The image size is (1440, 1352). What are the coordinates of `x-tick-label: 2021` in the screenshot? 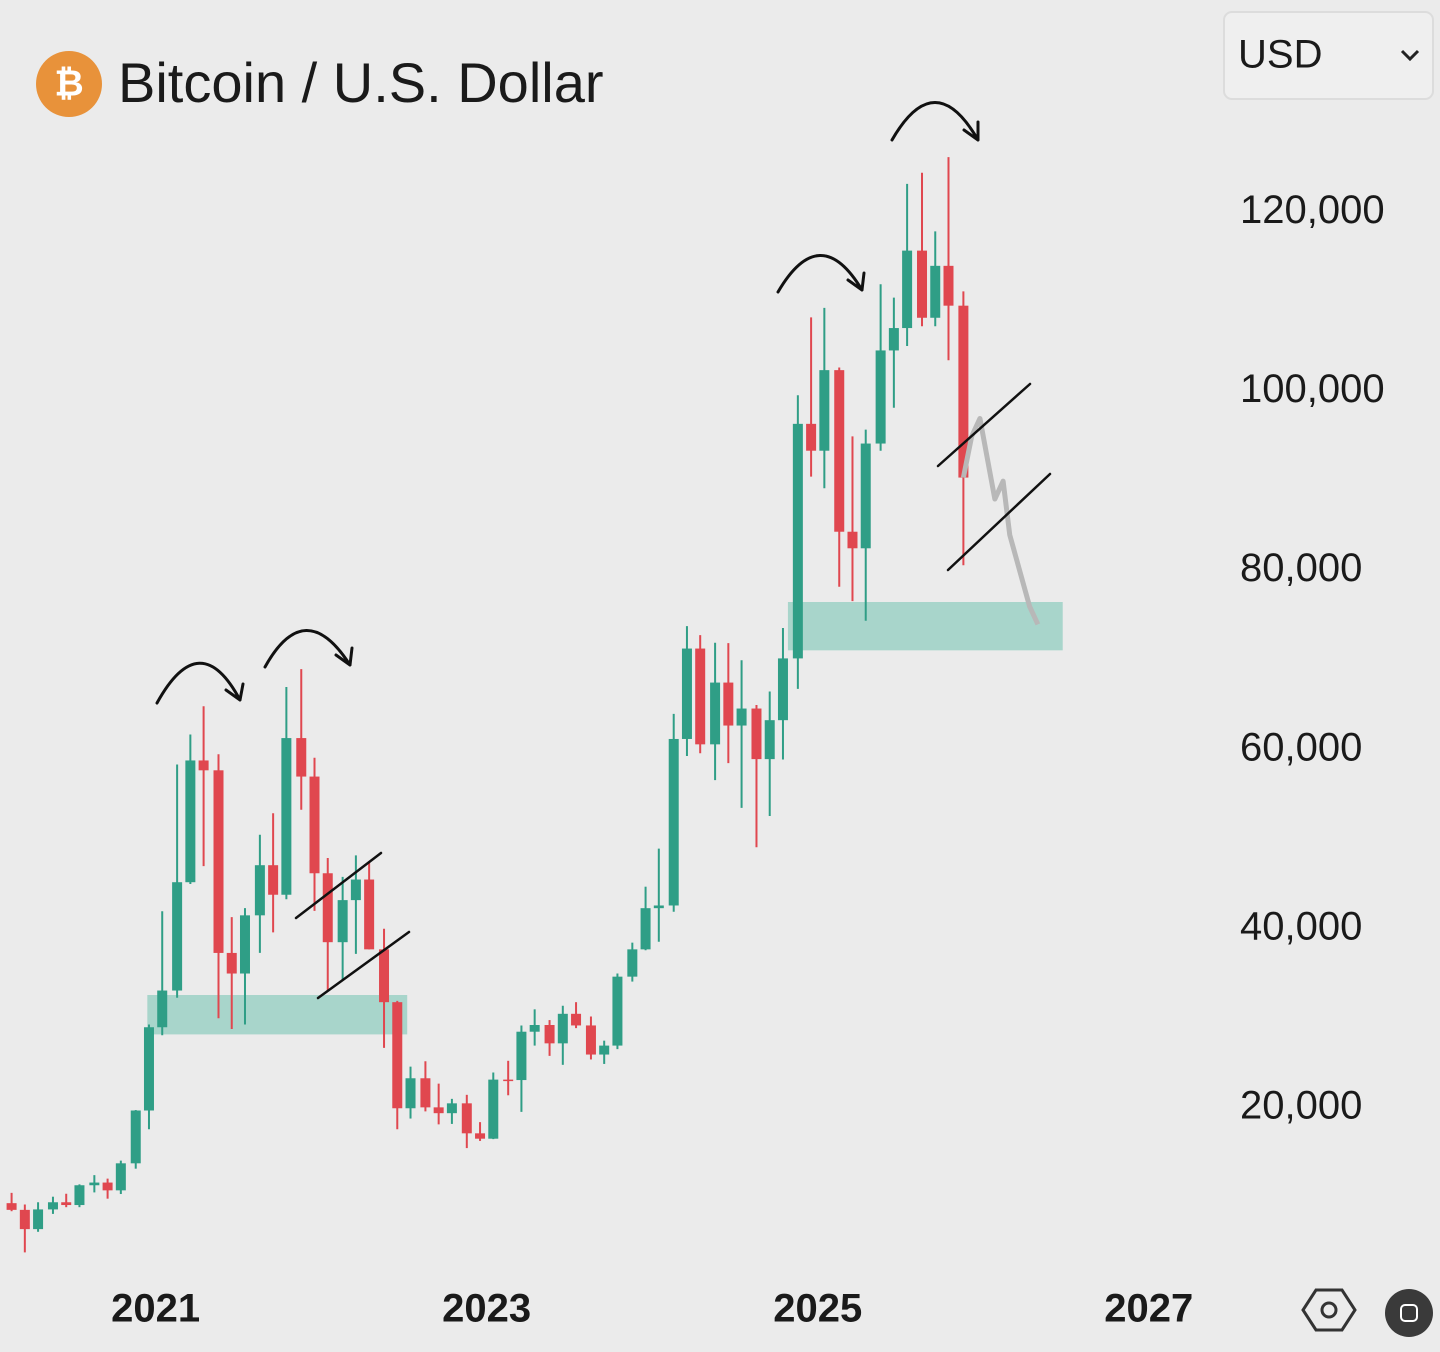 It's located at (155, 1309).